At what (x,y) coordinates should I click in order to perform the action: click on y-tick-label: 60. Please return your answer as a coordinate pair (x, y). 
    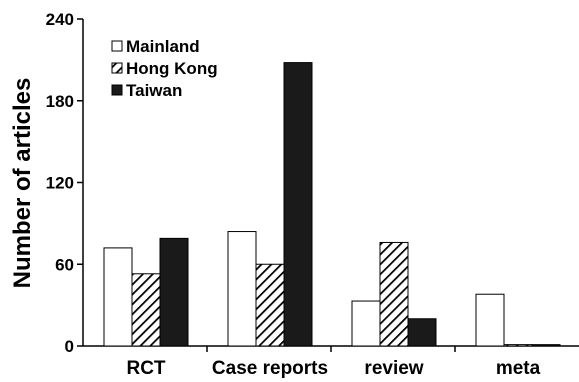
    Looking at the image, I should click on (64, 264).